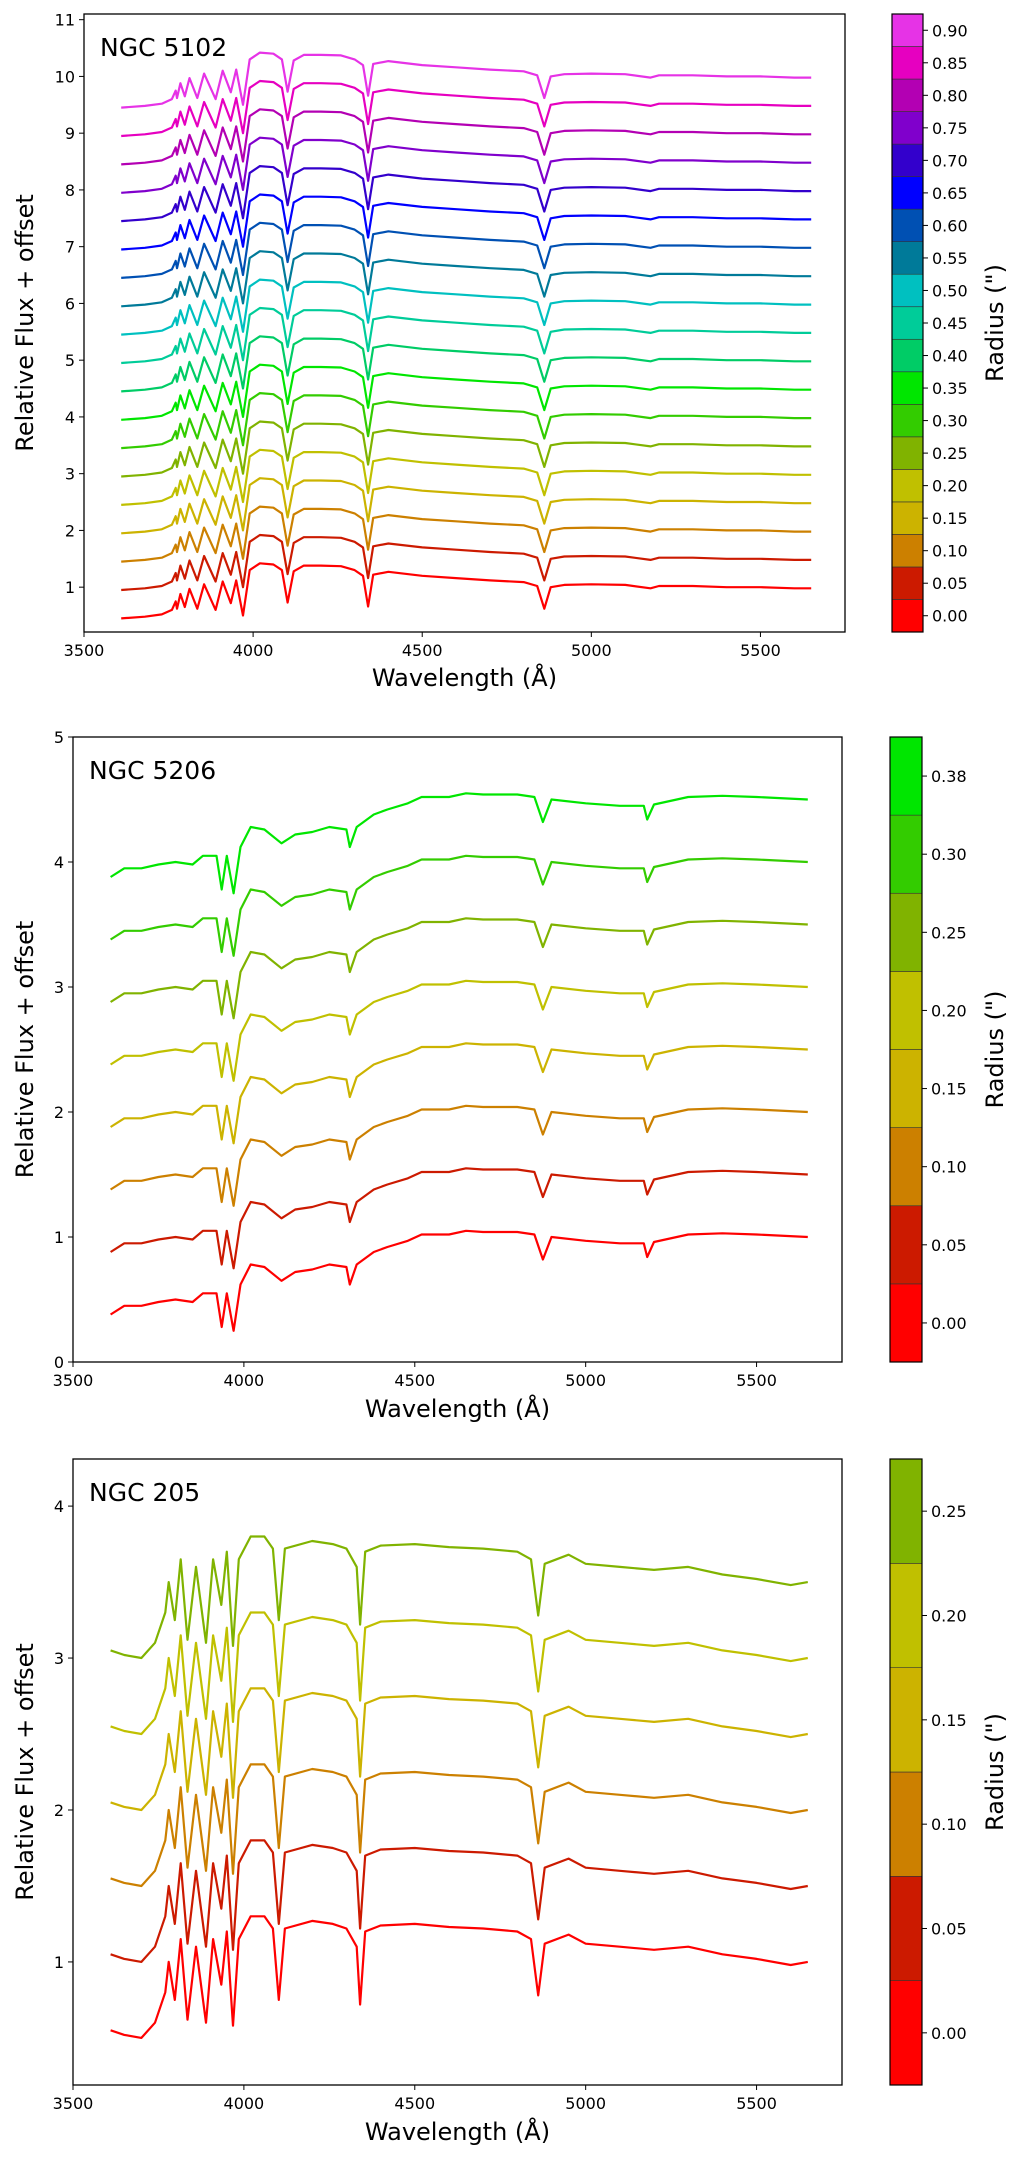  Describe the element at coordinates (907, 290) in the screenshot. I see `colorbar-segment-0.50` at that location.